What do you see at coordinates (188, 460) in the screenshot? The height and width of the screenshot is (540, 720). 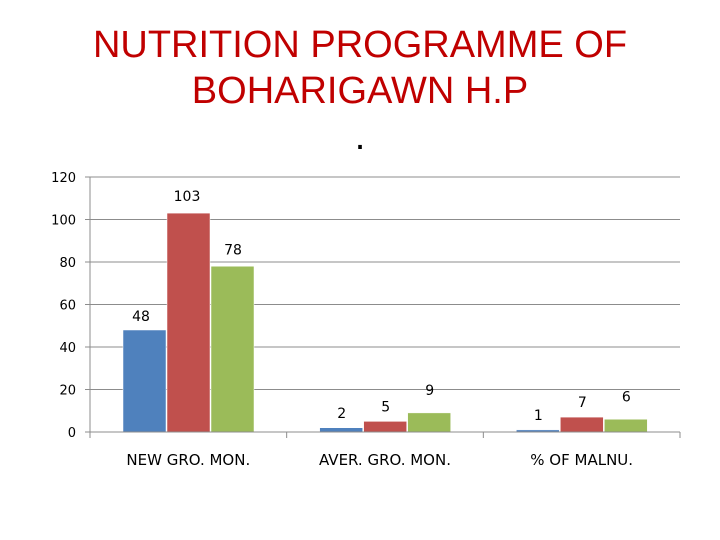 I see `x-category-label: NEW GRO. MON.` at bounding box center [188, 460].